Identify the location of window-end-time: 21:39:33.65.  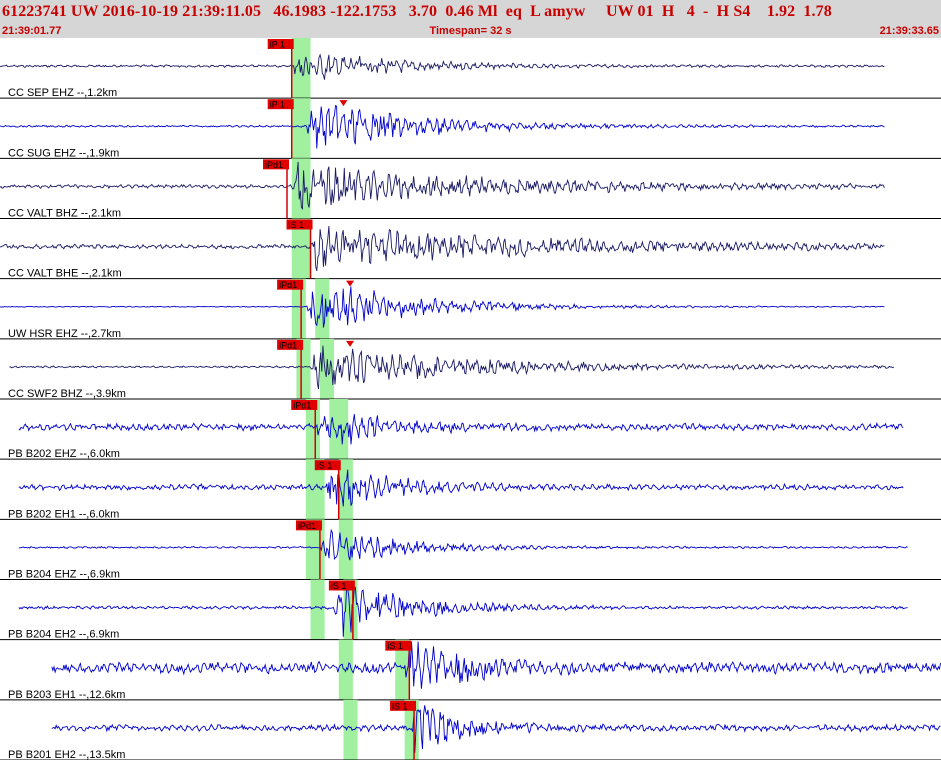
(909, 31).